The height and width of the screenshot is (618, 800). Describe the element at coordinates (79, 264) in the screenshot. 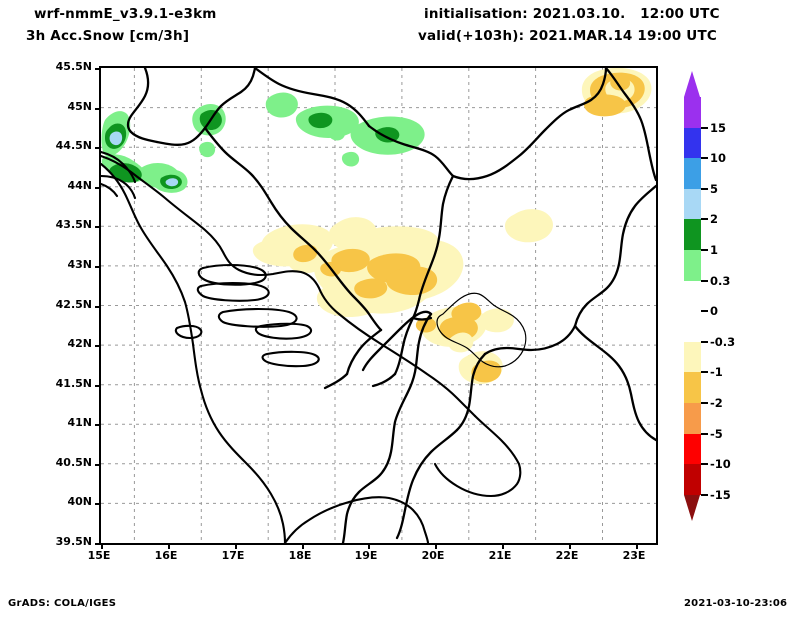

I see `y-axis-label-43N: 43N` at that location.